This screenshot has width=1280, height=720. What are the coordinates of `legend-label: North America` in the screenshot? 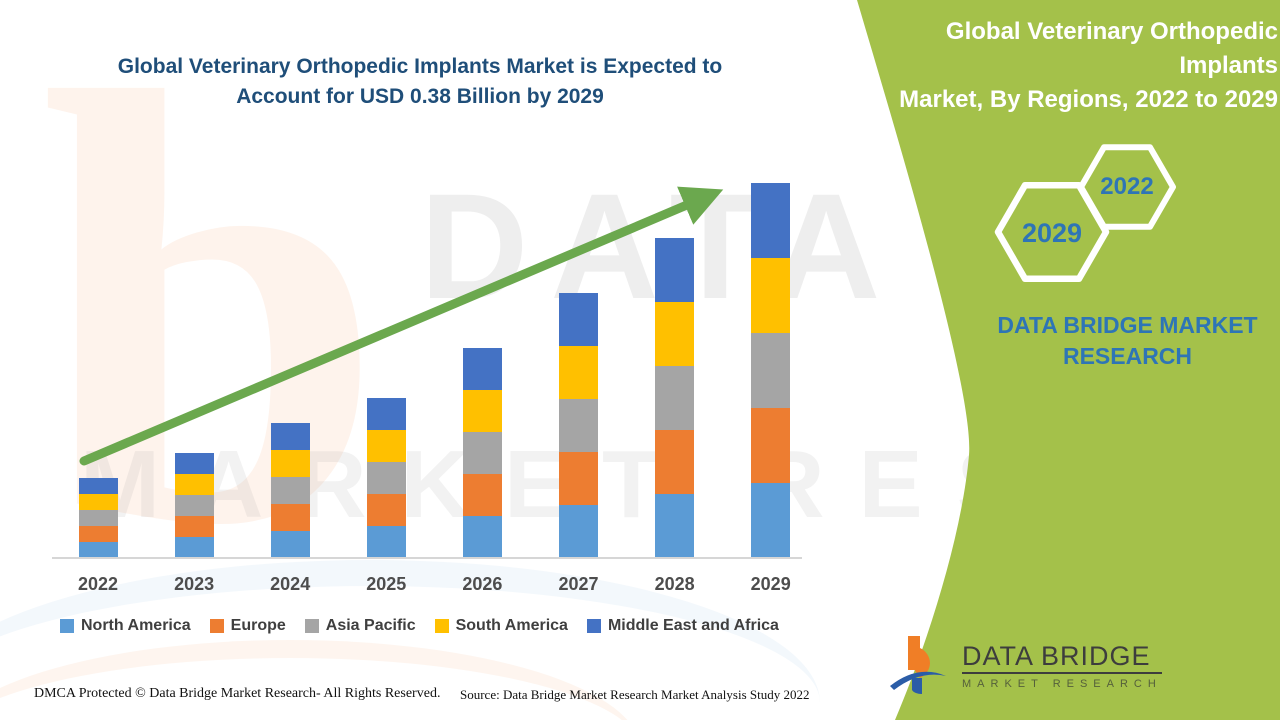 It's located at (136, 625).